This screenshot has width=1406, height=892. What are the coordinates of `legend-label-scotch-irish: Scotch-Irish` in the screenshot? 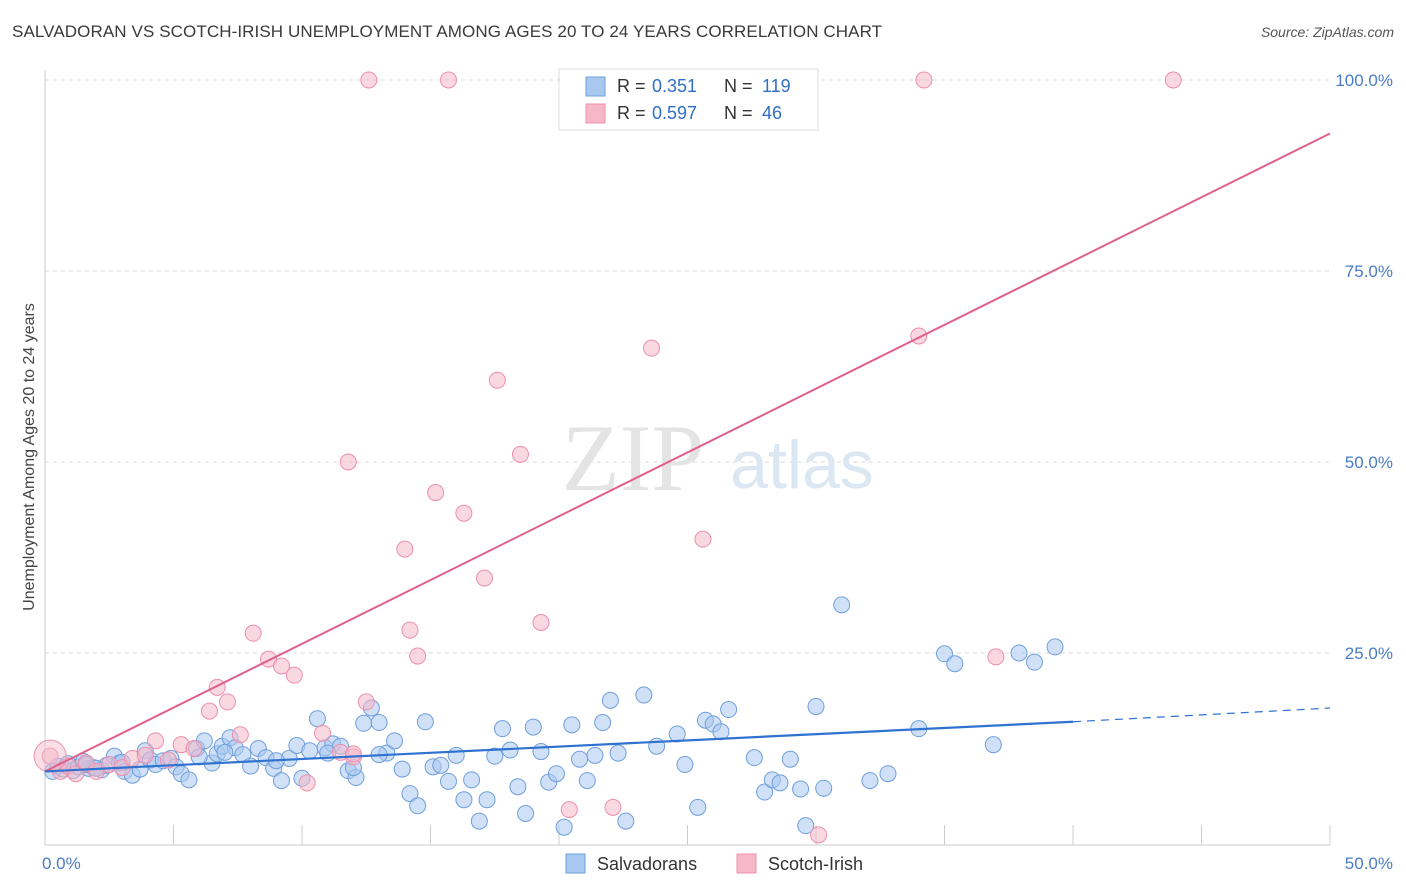 It's located at (815, 864).